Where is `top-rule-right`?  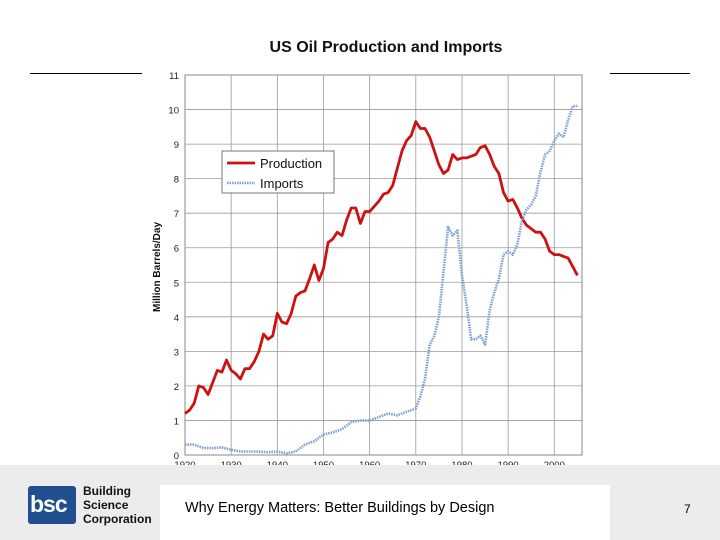
top-rule-right is located at coordinates (650, 73).